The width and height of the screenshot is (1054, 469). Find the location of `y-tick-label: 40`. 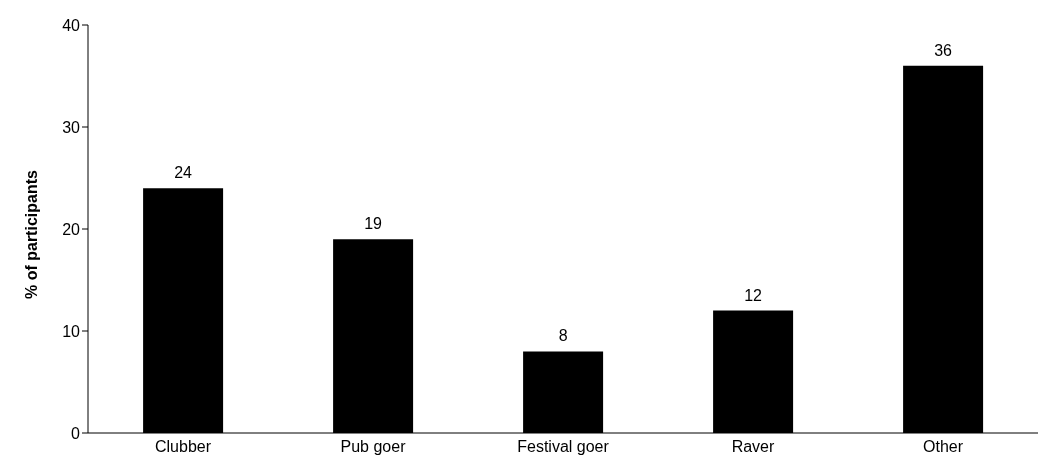

y-tick-label: 40 is located at coordinates (71, 25).